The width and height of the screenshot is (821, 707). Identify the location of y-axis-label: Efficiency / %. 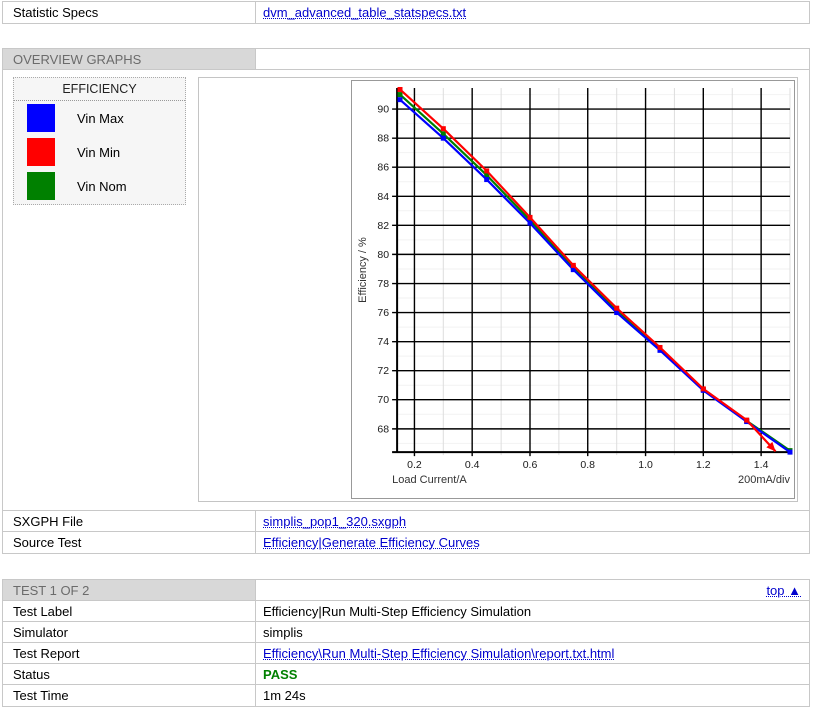
(363, 270).